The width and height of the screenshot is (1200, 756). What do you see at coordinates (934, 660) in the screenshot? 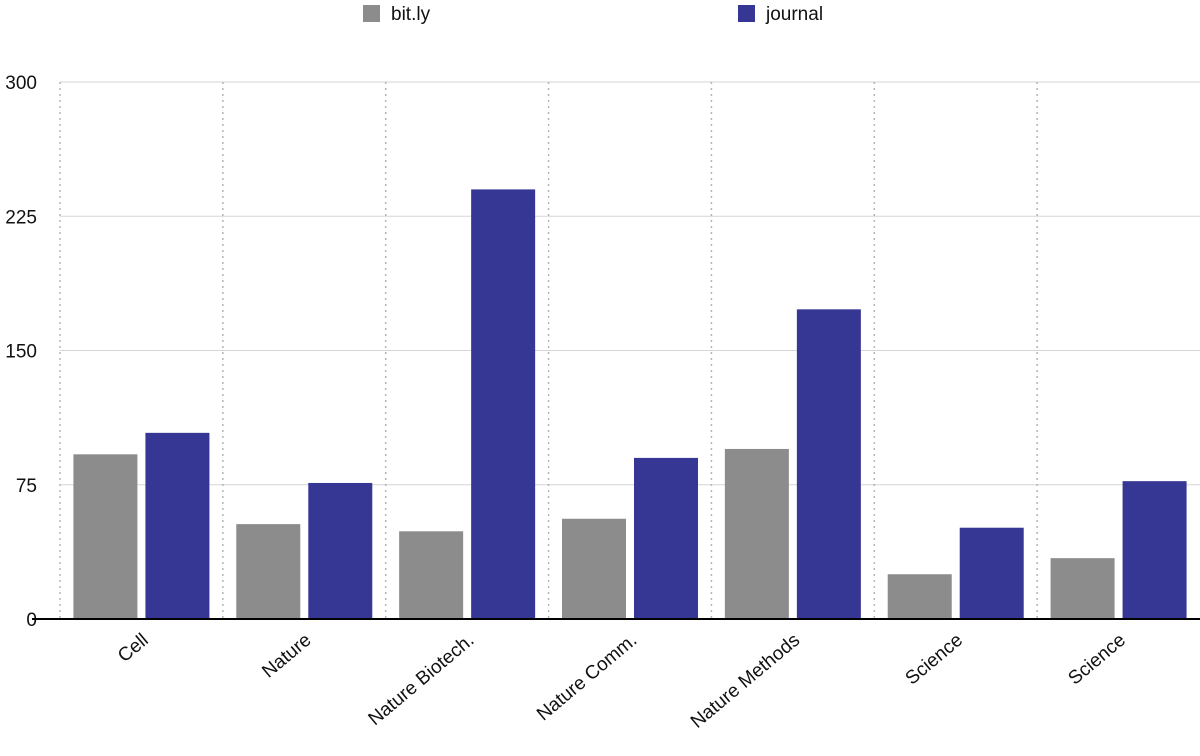
I see `x-tick-label-science-5: Science` at bounding box center [934, 660].